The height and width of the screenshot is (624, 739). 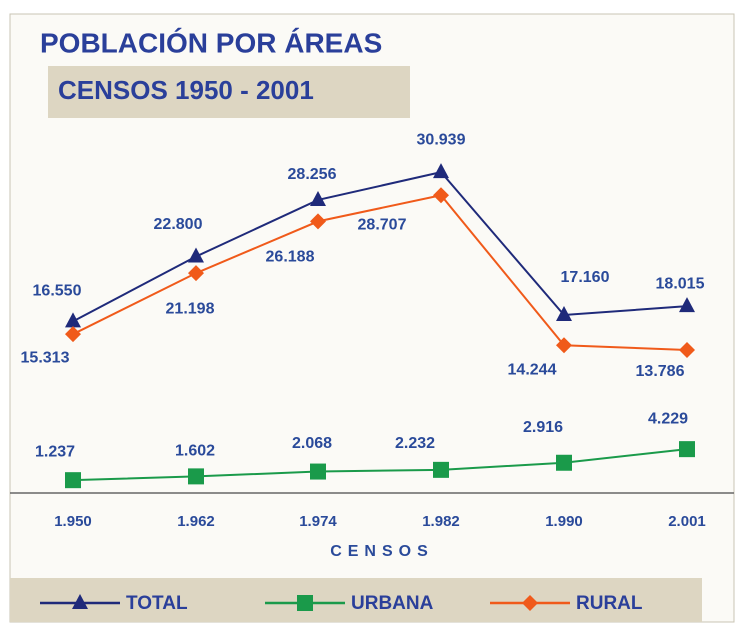 What do you see at coordinates (382, 551) in the screenshot?
I see `x-axis-label: CENSOS` at bounding box center [382, 551].